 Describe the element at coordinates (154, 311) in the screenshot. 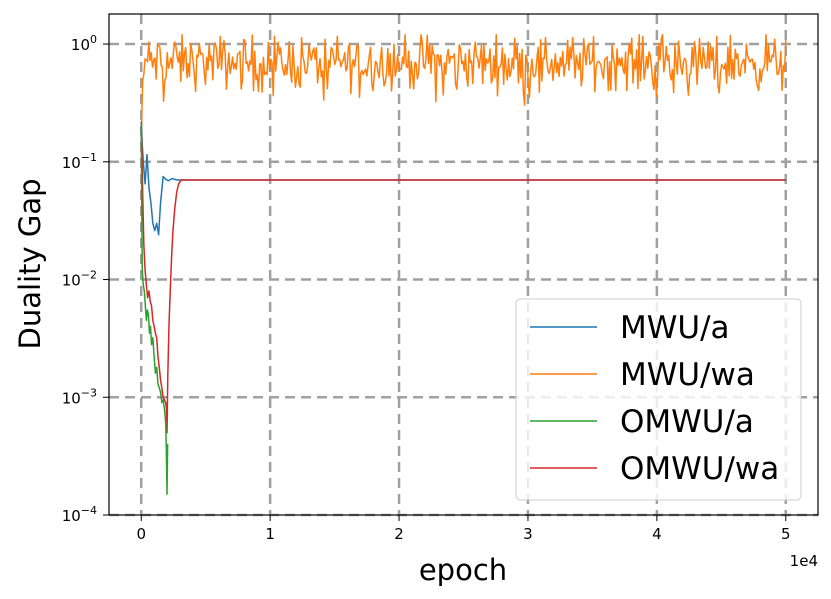

I see `series-line-omwu-a` at that location.